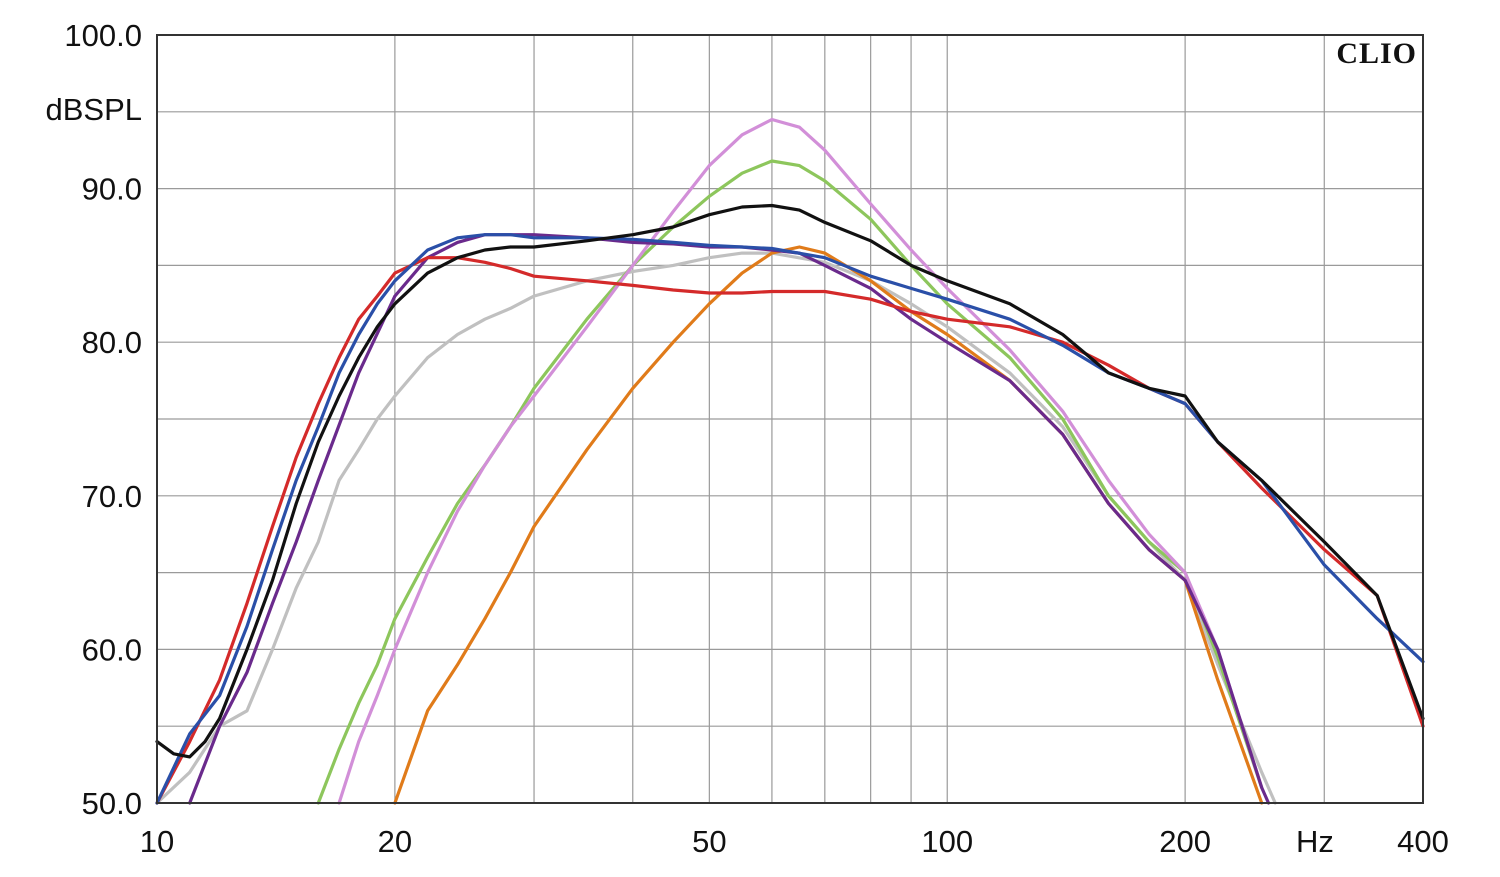 This screenshot has height=877, width=1500. What do you see at coordinates (1185, 841) in the screenshot?
I see `x-tick-label: 200` at bounding box center [1185, 841].